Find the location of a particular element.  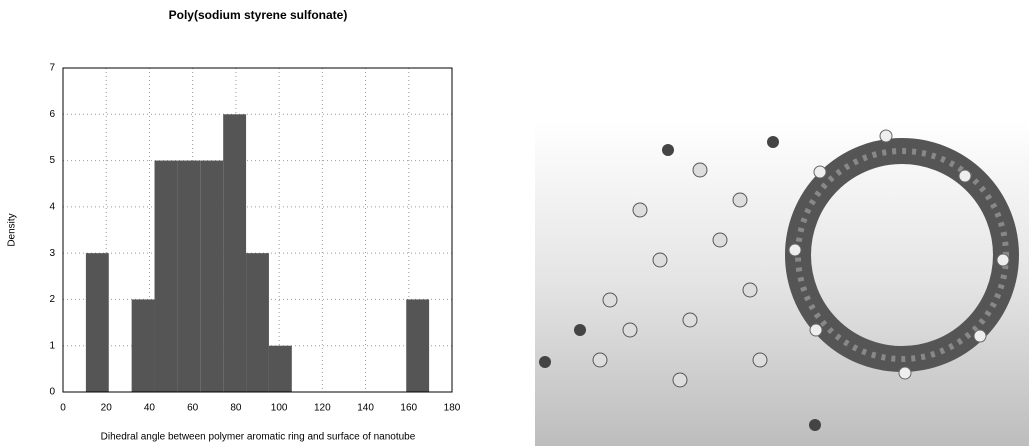

x-tick-label: 120 is located at coordinates (322, 408).